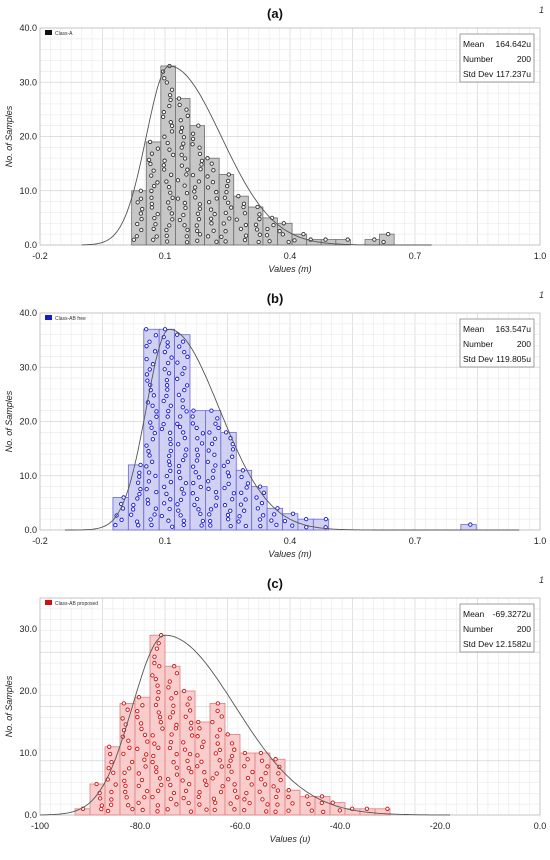 This screenshot has width=550, height=860. I want to click on stats-value: 119.805u, so click(513, 359).